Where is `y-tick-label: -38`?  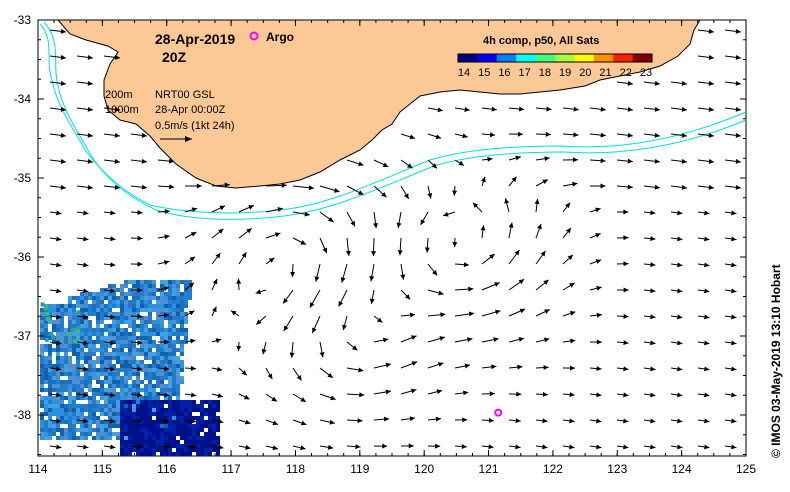
y-tick-label: -38 is located at coordinates (23, 415).